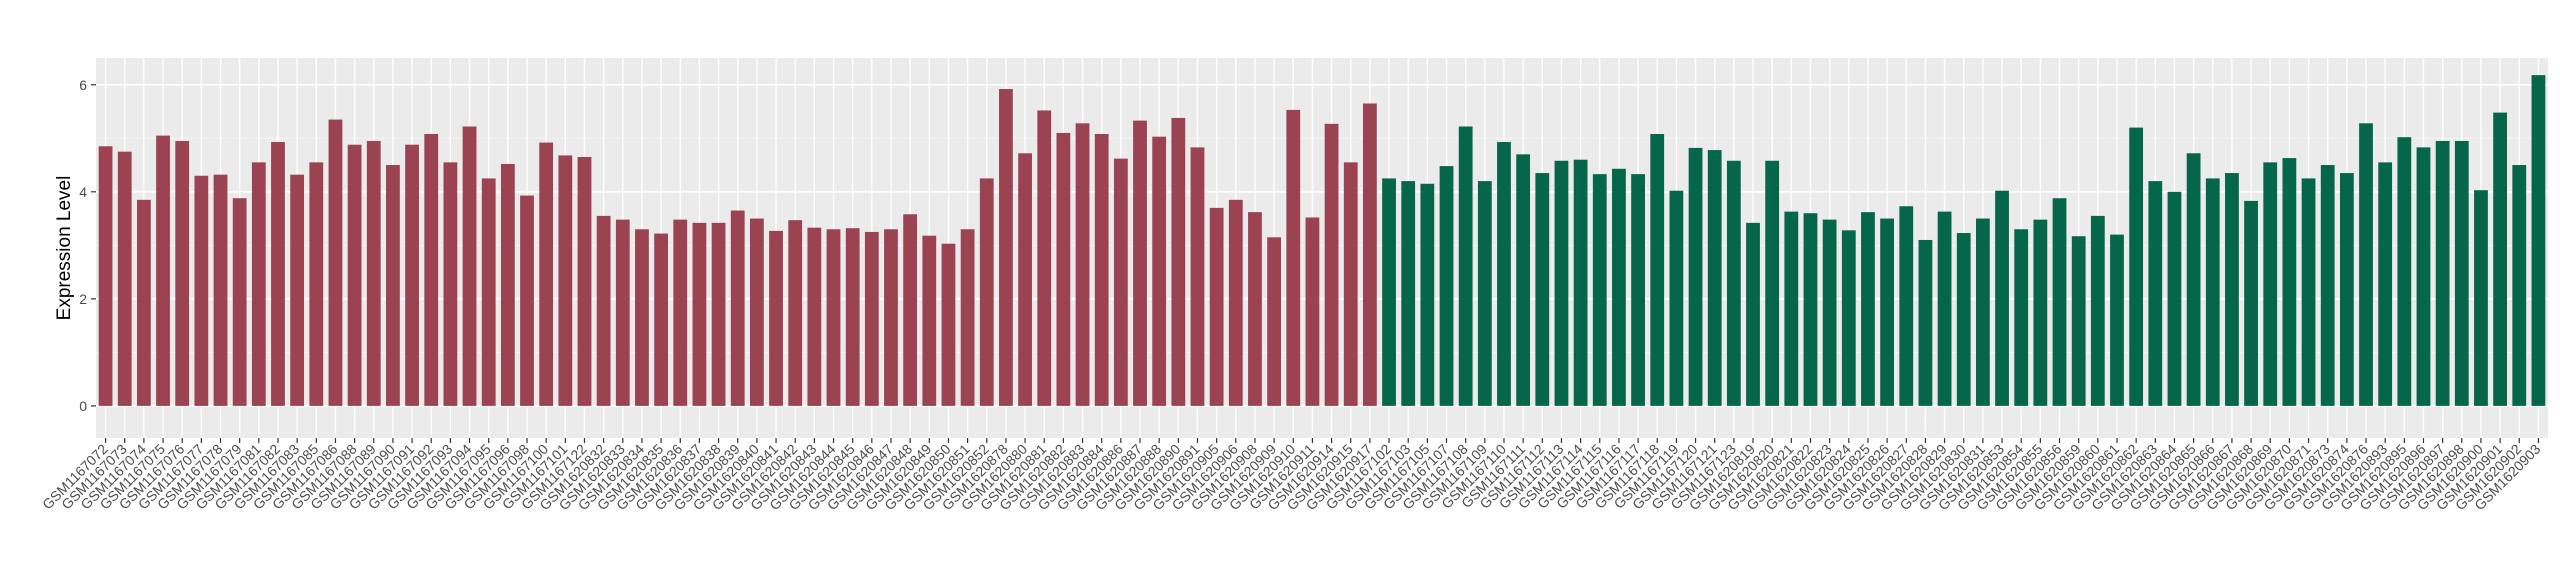 The image size is (2560, 585). Describe the element at coordinates (1331, 264) in the screenshot. I see `bar-GSM1620914` at that location.